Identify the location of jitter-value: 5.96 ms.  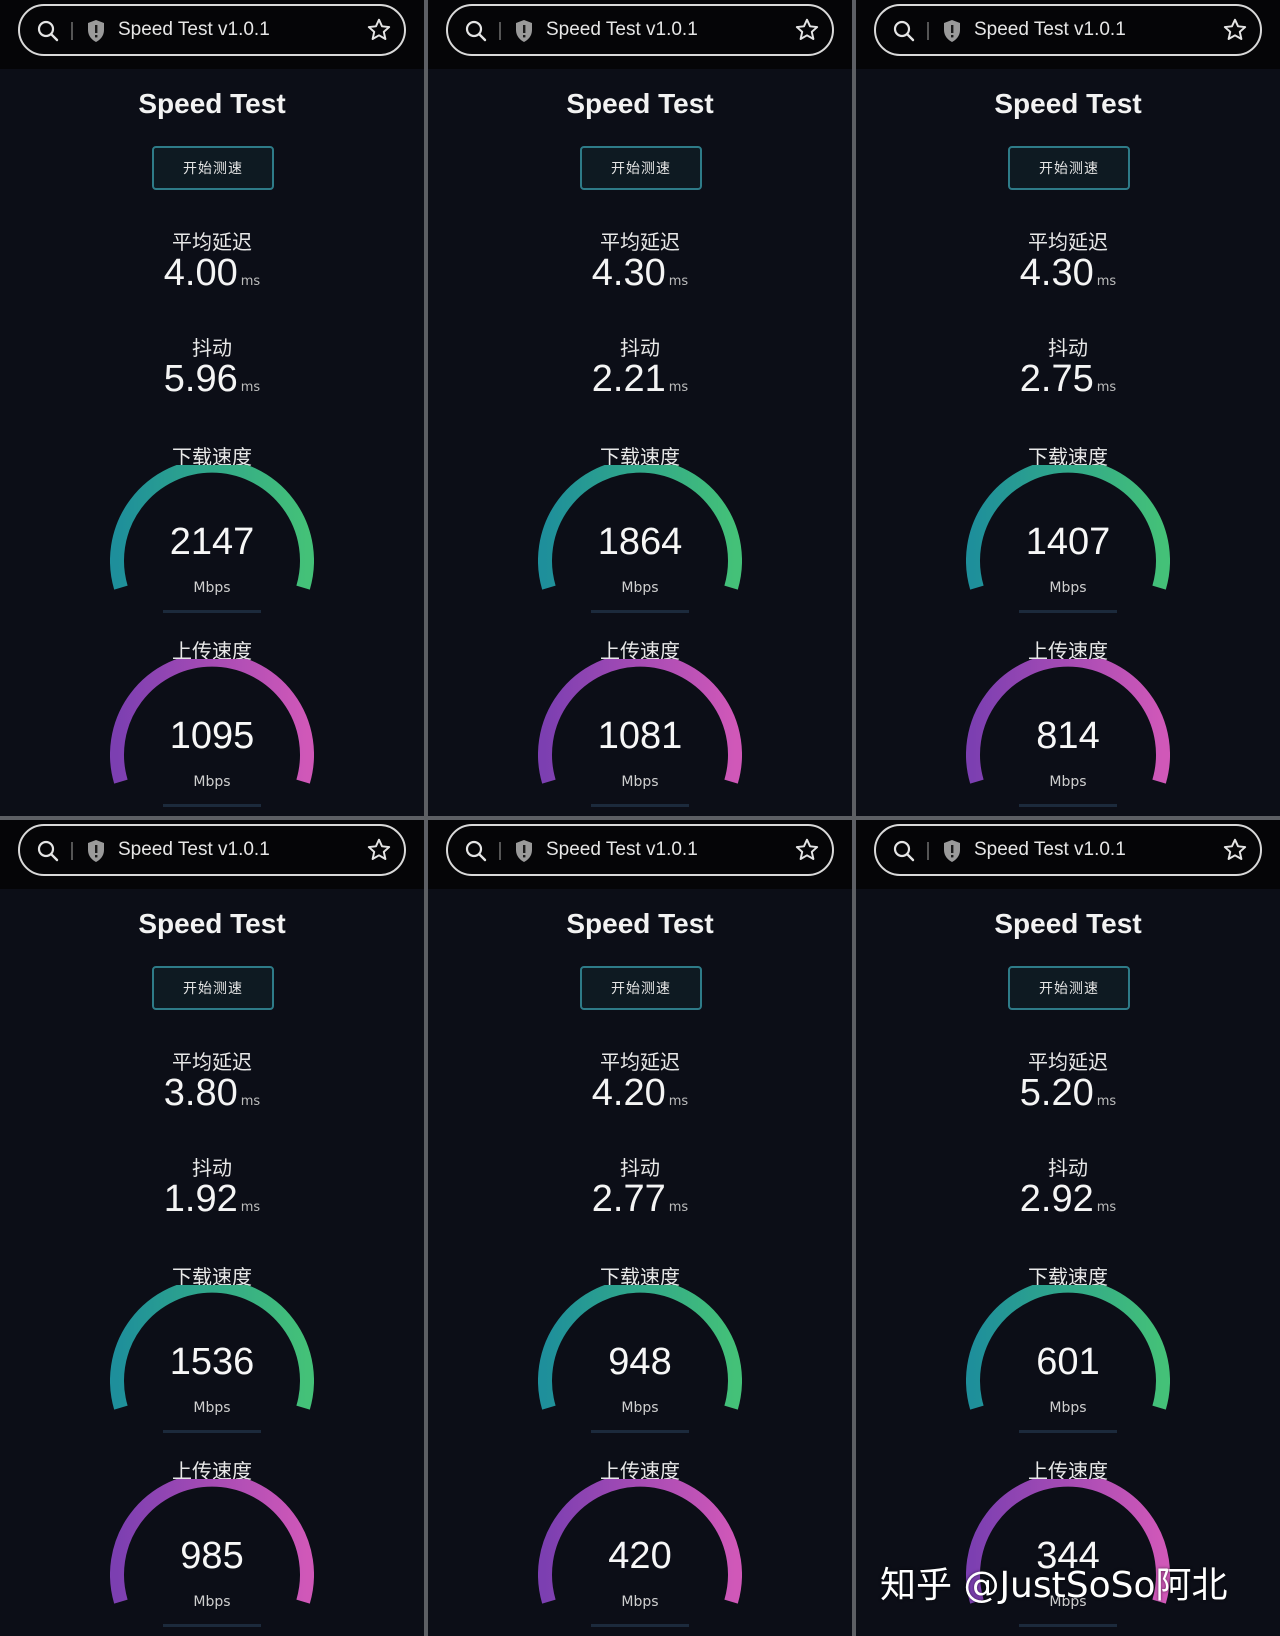
(212, 379).